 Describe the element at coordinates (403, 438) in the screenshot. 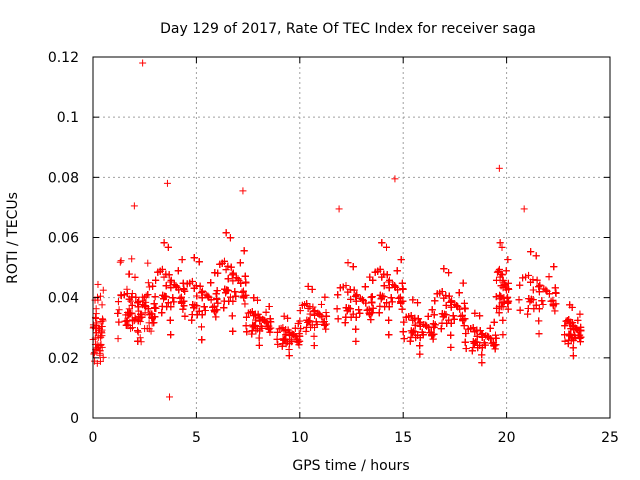

I see `x-tick-label: 15` at that location.